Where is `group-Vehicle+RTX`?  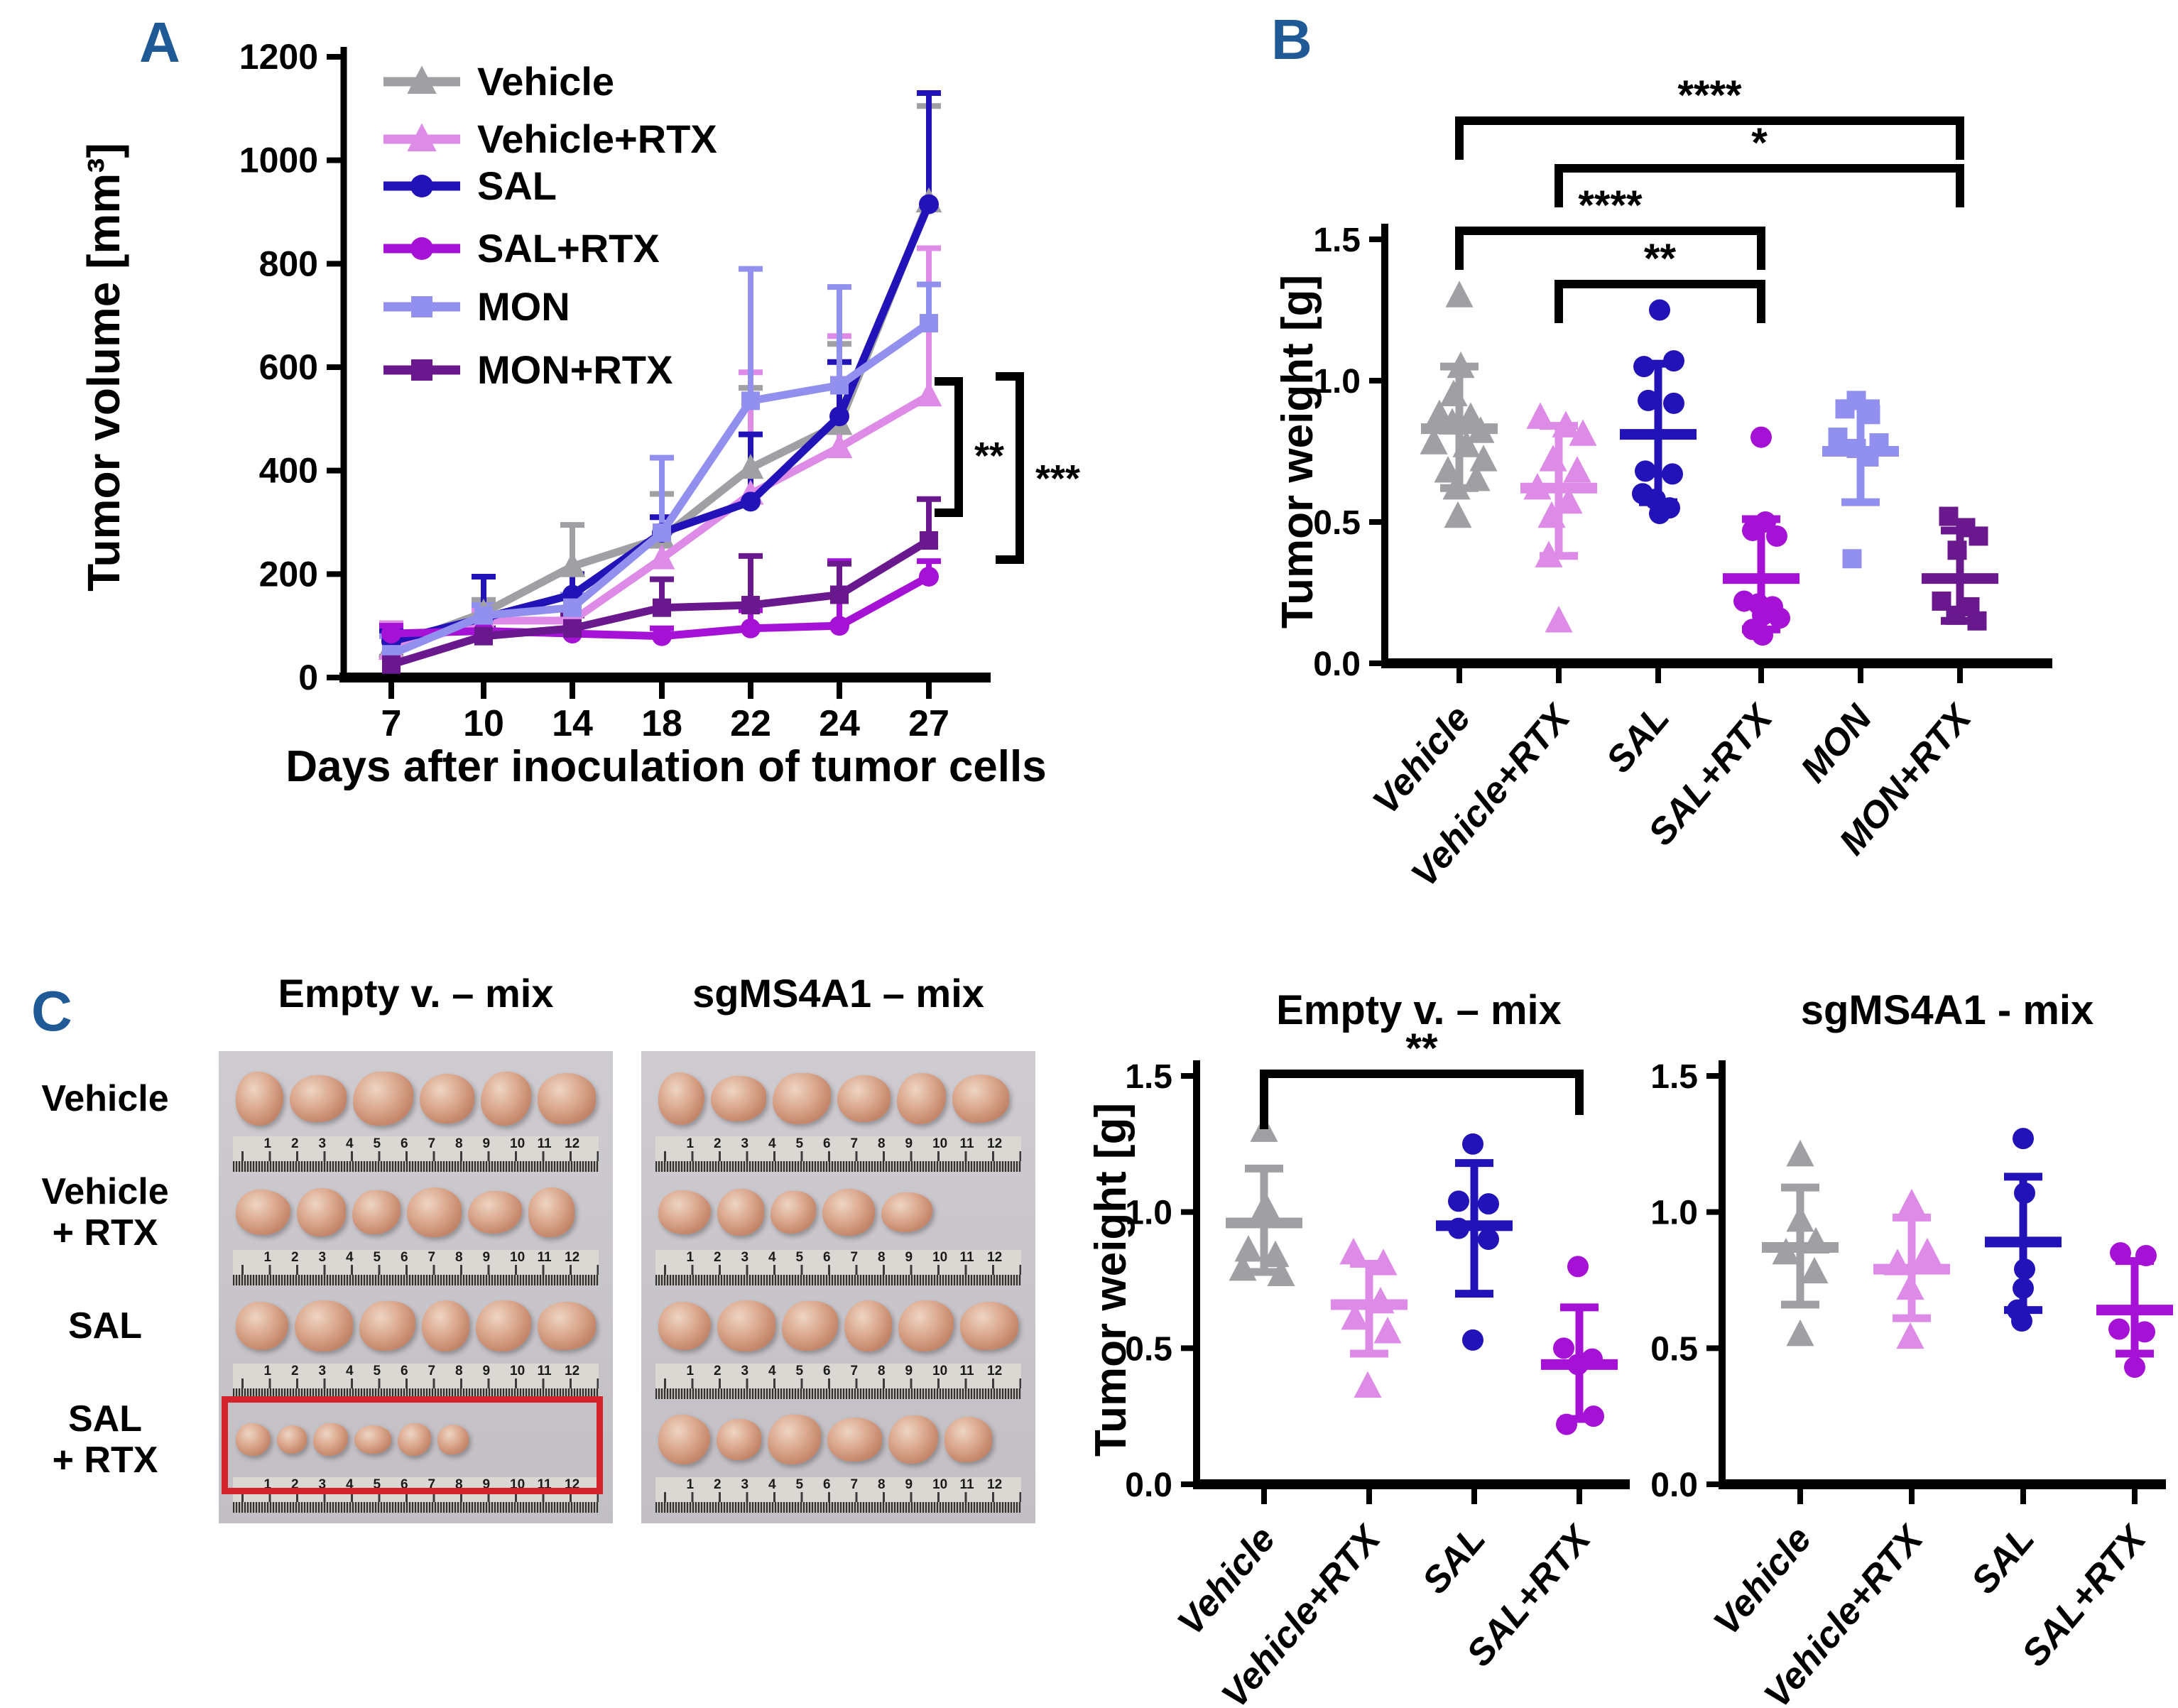 group-Vehicle+RTX is located at coordinates (1369, 1317).